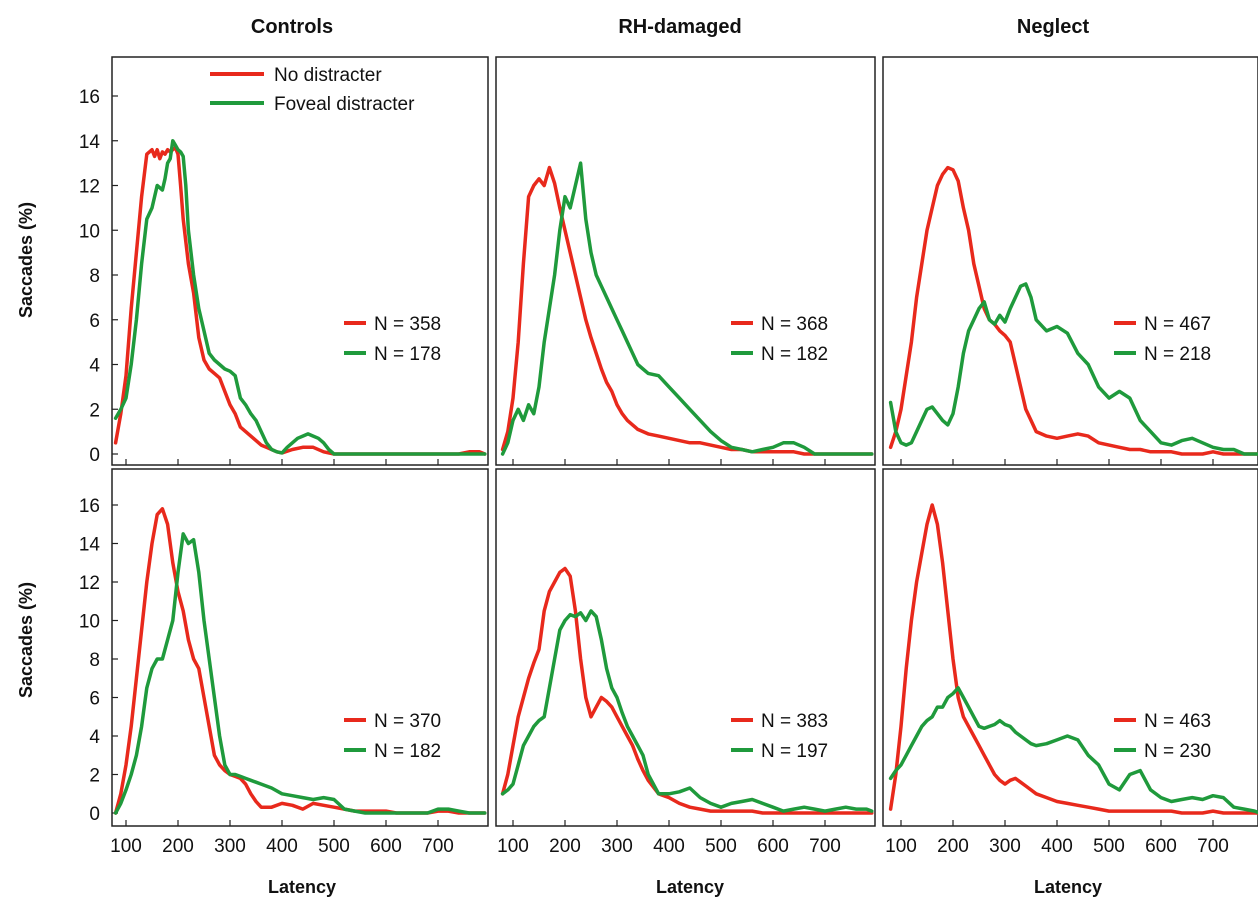  What do you see at coordinates (1177, 354) in the screenshot?
I see `n-label: N = 218` at bounding box center [1177, 354].